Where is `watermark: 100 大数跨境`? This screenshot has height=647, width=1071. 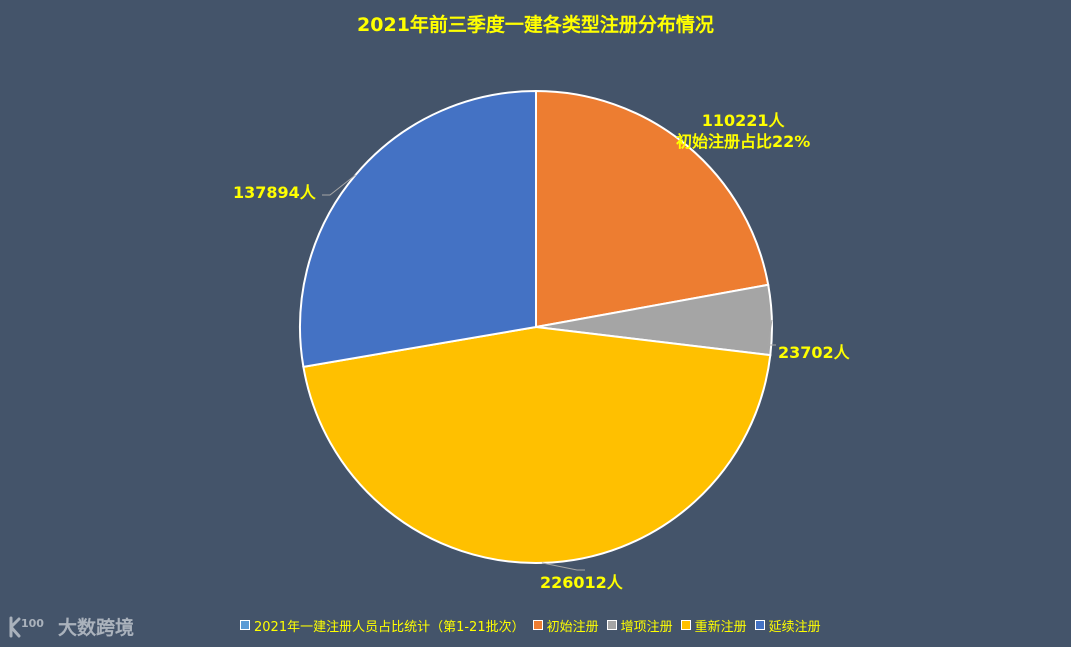 watermark: 100 大数跨境 is located at coordinates (71, 626).